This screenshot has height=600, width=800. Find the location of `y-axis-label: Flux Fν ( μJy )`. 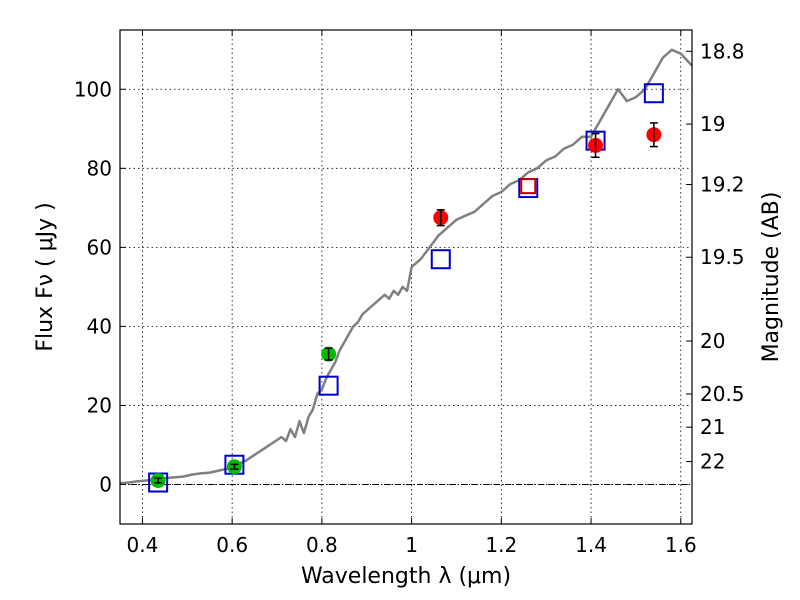

y-axis-label: Flux Fν ( μJy ) is located at coordinates (45, 276).